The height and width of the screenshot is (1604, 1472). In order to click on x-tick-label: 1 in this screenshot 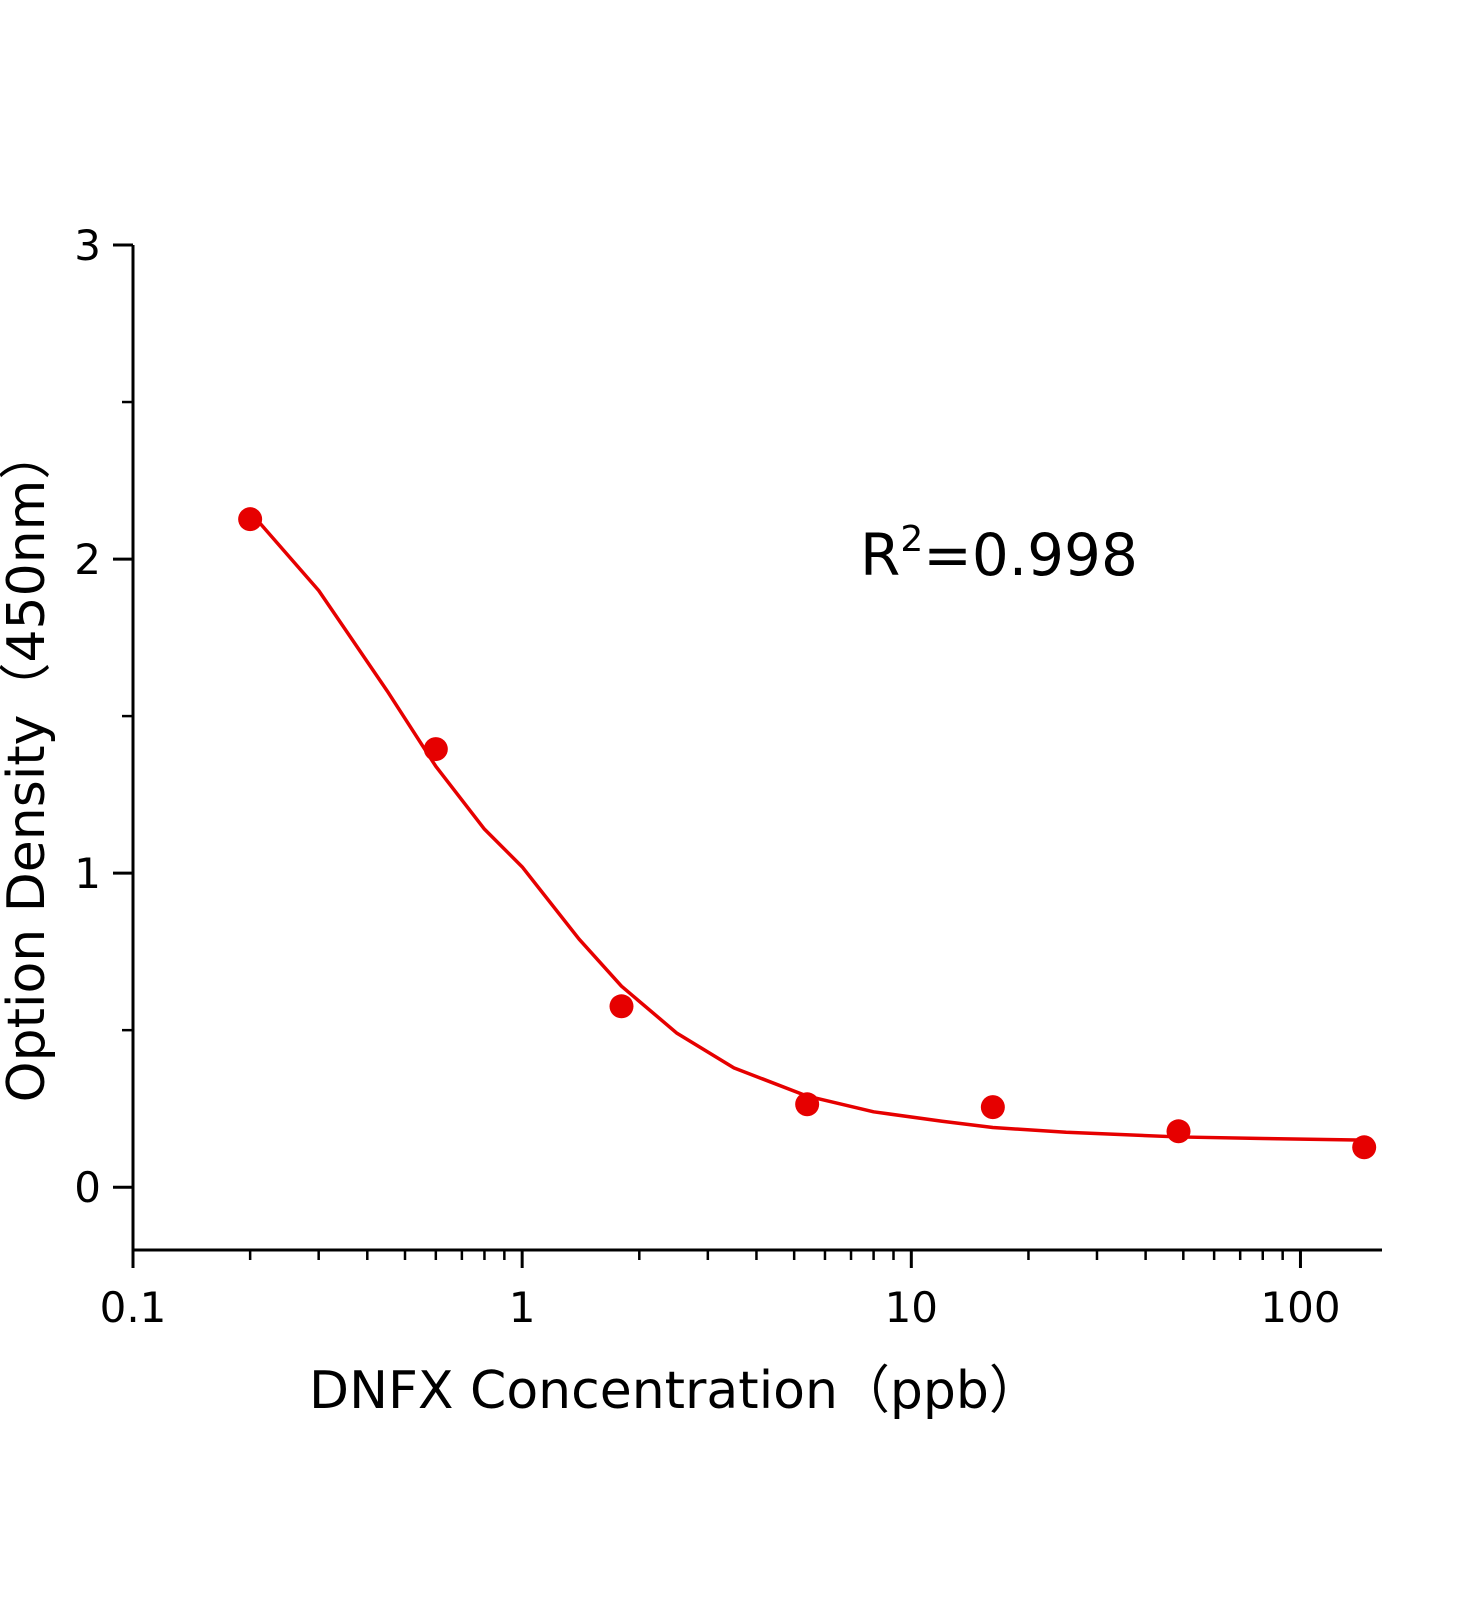, I will do `click(522, 1307)`.